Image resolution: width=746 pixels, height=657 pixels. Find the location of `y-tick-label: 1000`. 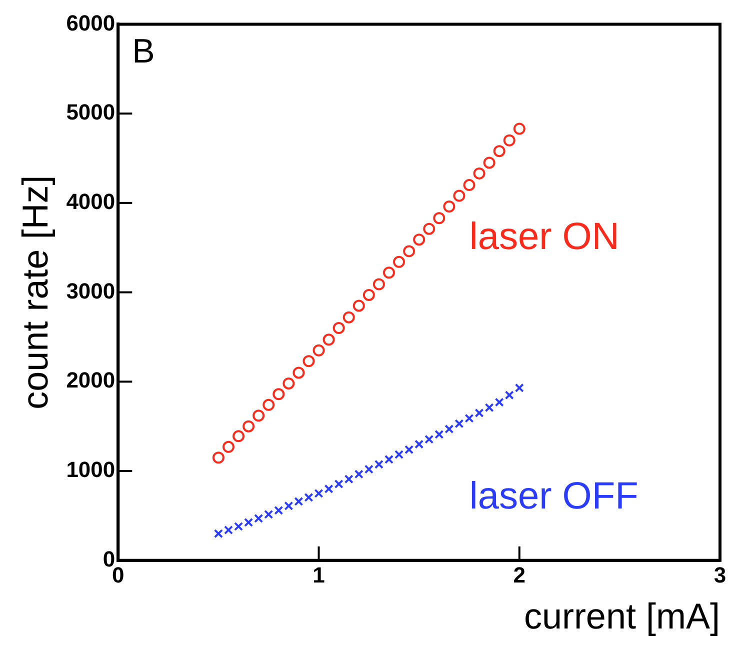

y-tick-label: 1000 is located at coordinates (91, 469).